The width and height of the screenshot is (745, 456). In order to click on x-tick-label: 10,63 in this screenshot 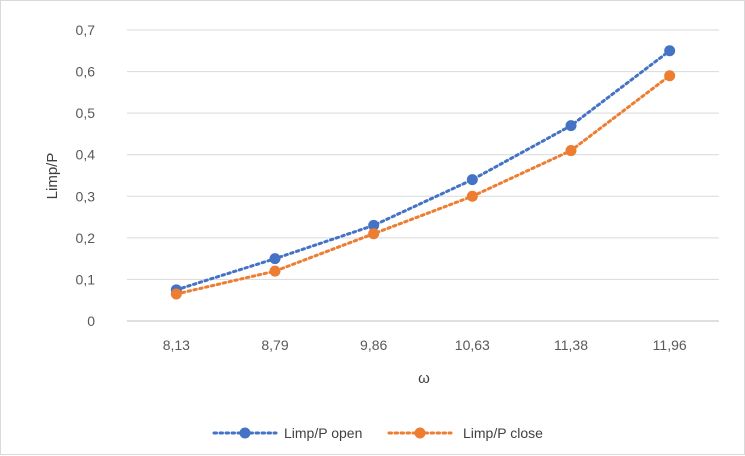, I will do `click(472, 345)`.